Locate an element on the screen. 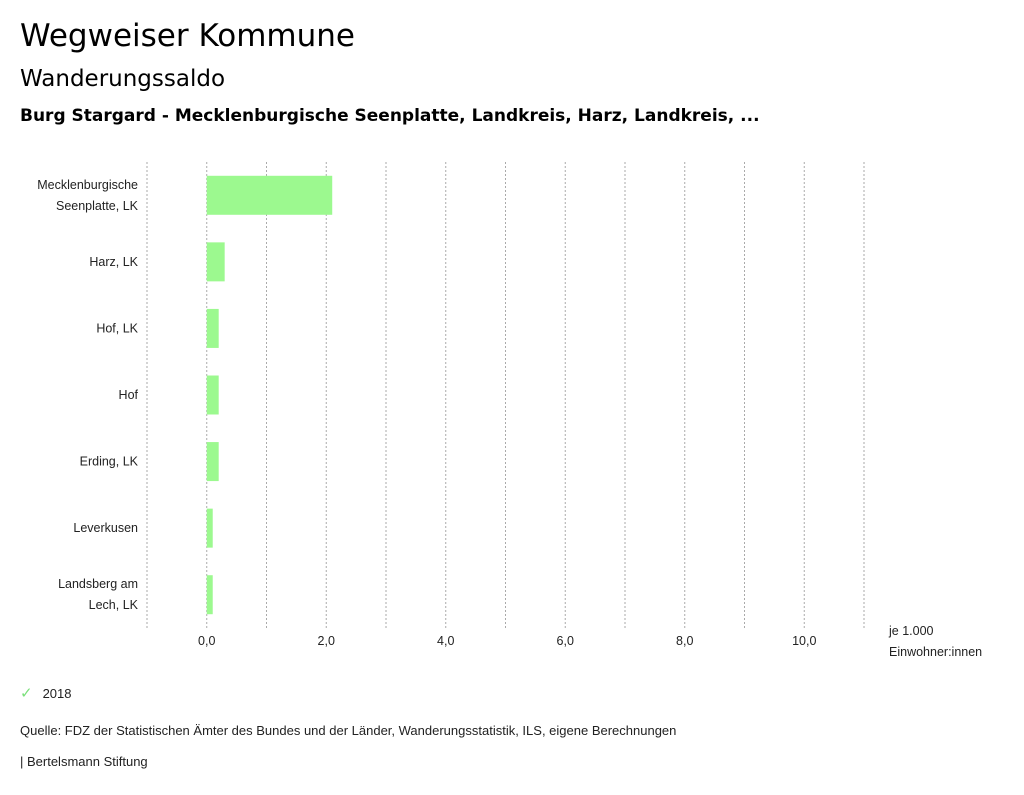 Image resolution: width=1024 pixels, height=795 pixels. x-tick-label-0: 0,0 is located at coordinates (206, 641).